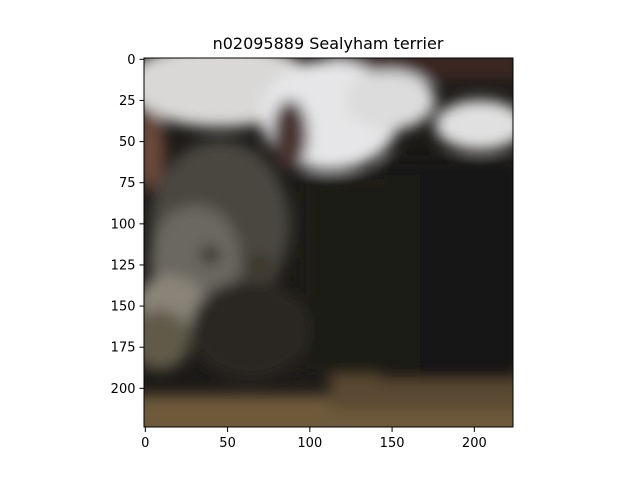  I want to click on y-tick-label: 100, so click(123, 224).